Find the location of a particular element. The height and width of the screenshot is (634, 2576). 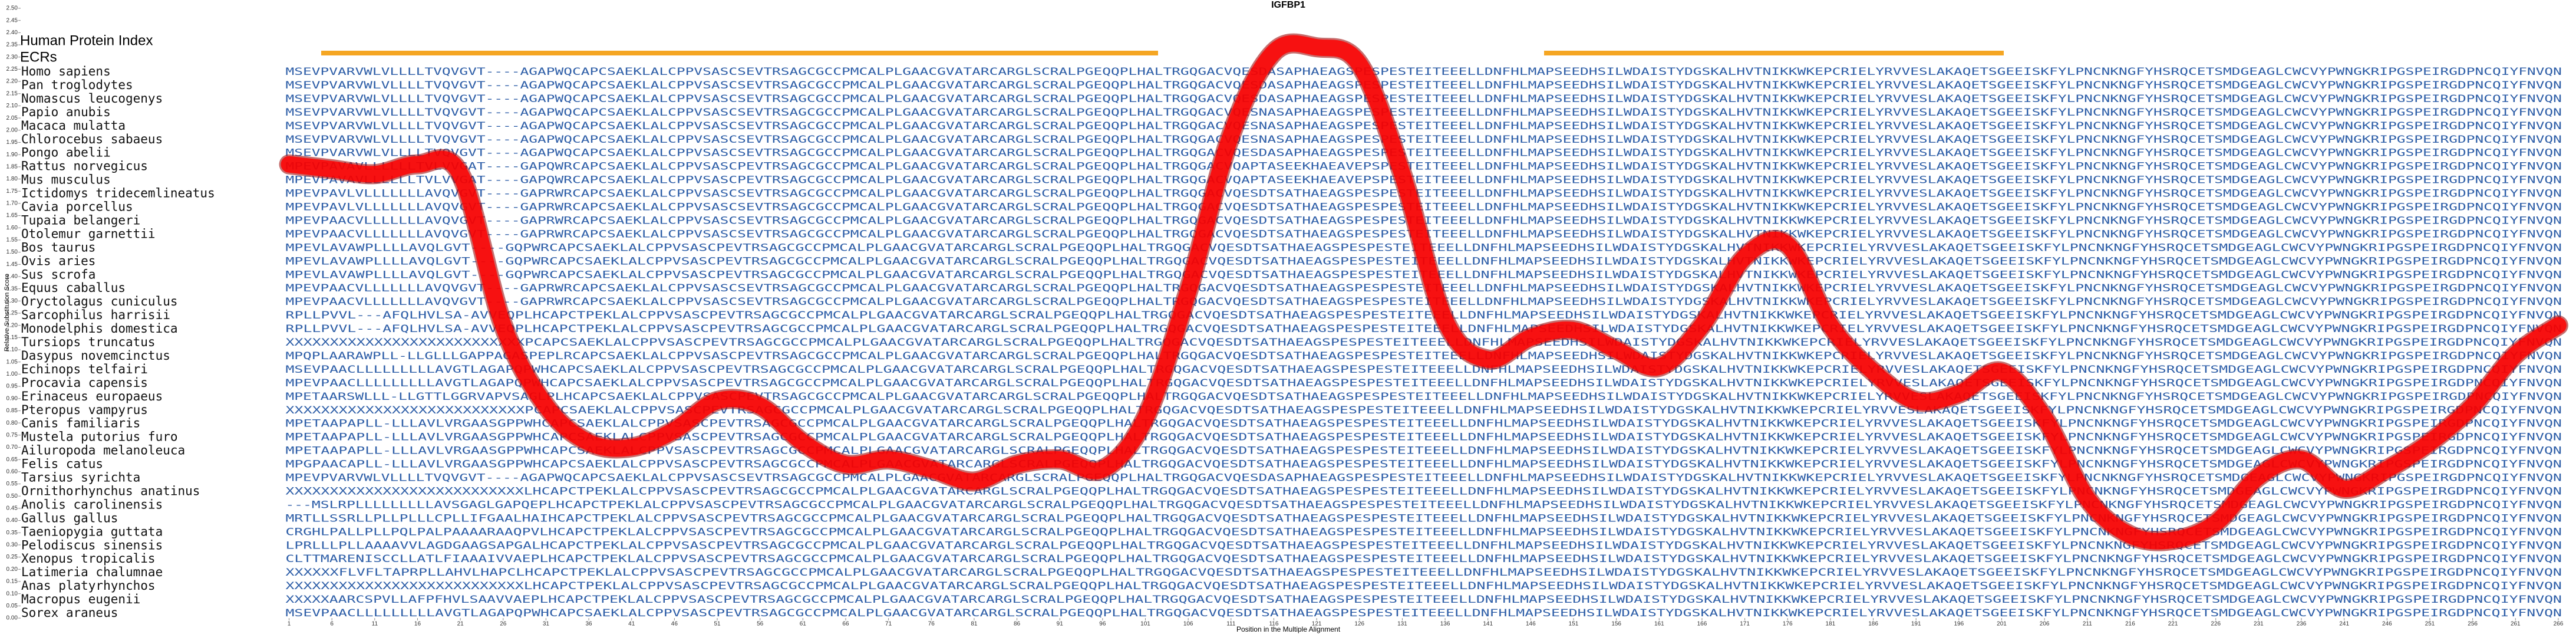

y-tick-label: 1.50 is located at coordinates (12, 252).